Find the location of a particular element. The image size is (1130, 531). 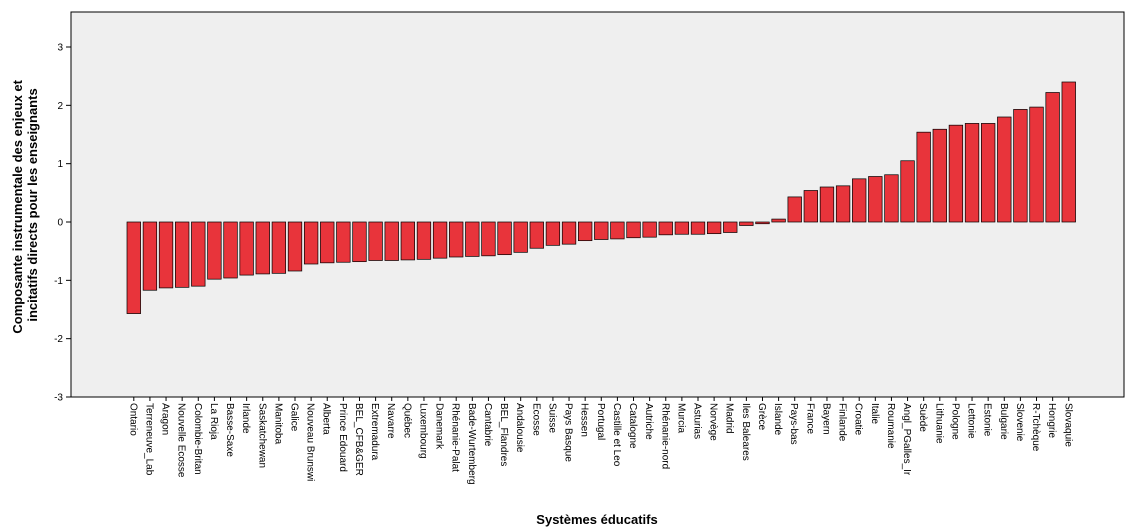

y-tick-label: 3 is located at coordinates (60, 48).